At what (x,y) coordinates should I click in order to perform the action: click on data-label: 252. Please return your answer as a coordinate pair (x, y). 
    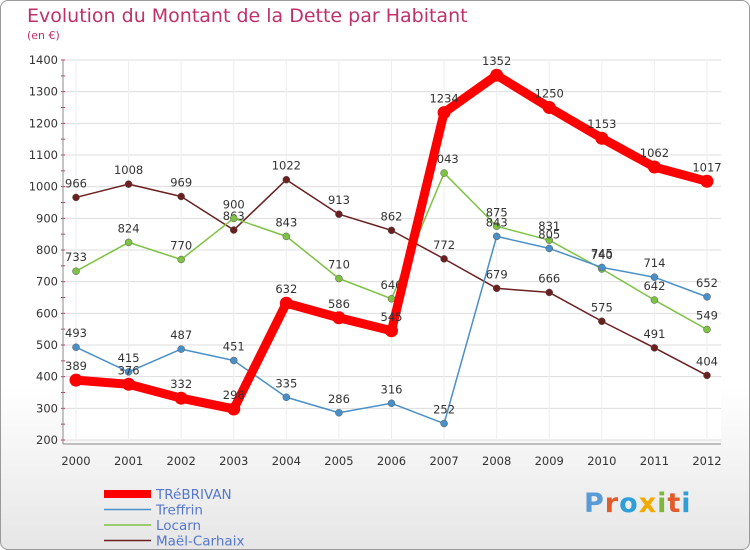
    Looking at the image, I should click on (444, 410).